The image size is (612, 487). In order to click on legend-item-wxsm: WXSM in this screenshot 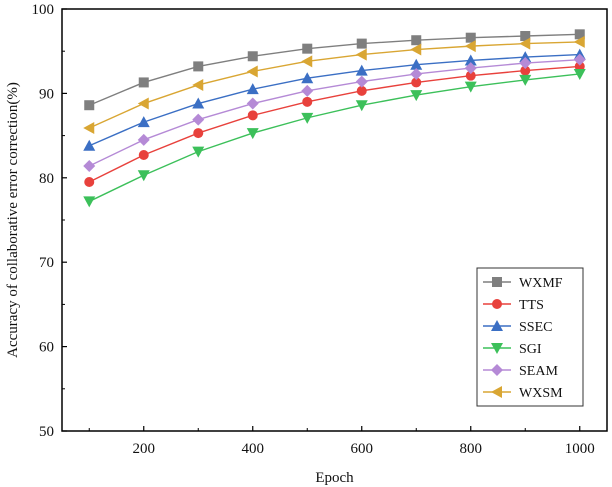, I will do `click(523, 393)`.